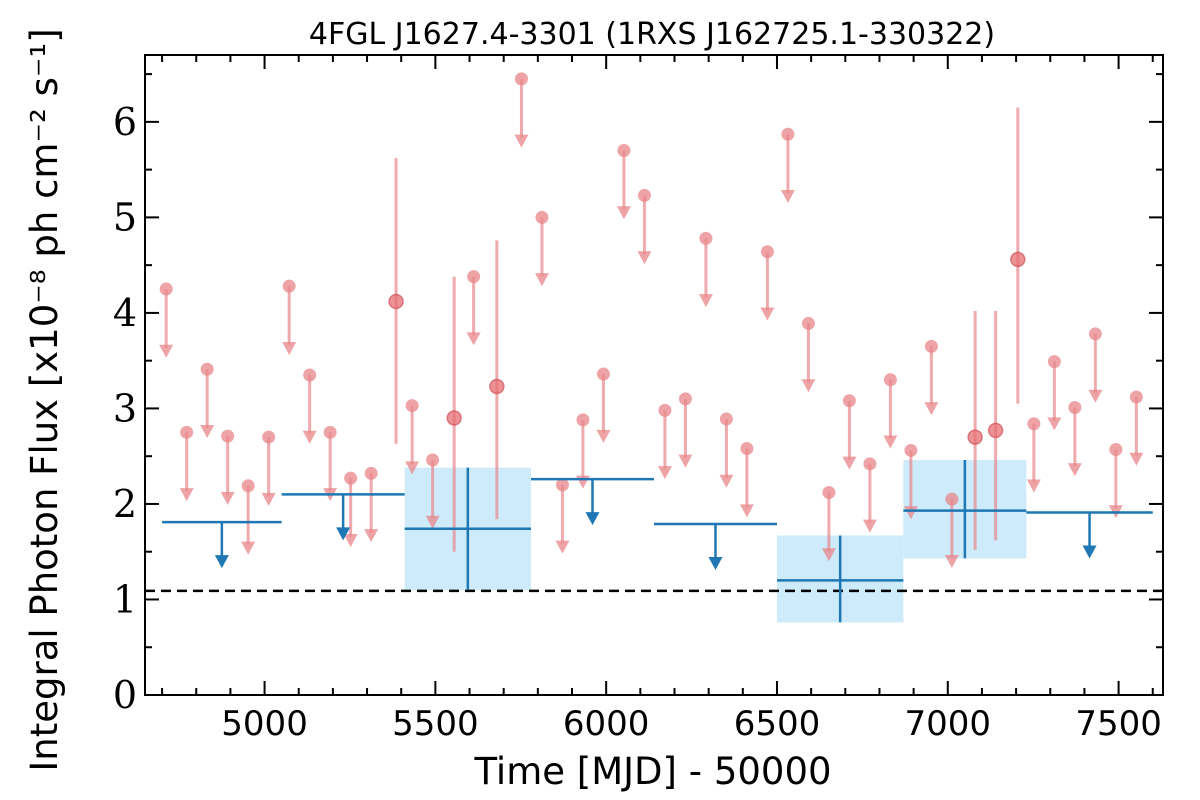 The height and width of the screenshot is (800, 1200). I want to click on x-tick-label: 5500, so click(435, 724).